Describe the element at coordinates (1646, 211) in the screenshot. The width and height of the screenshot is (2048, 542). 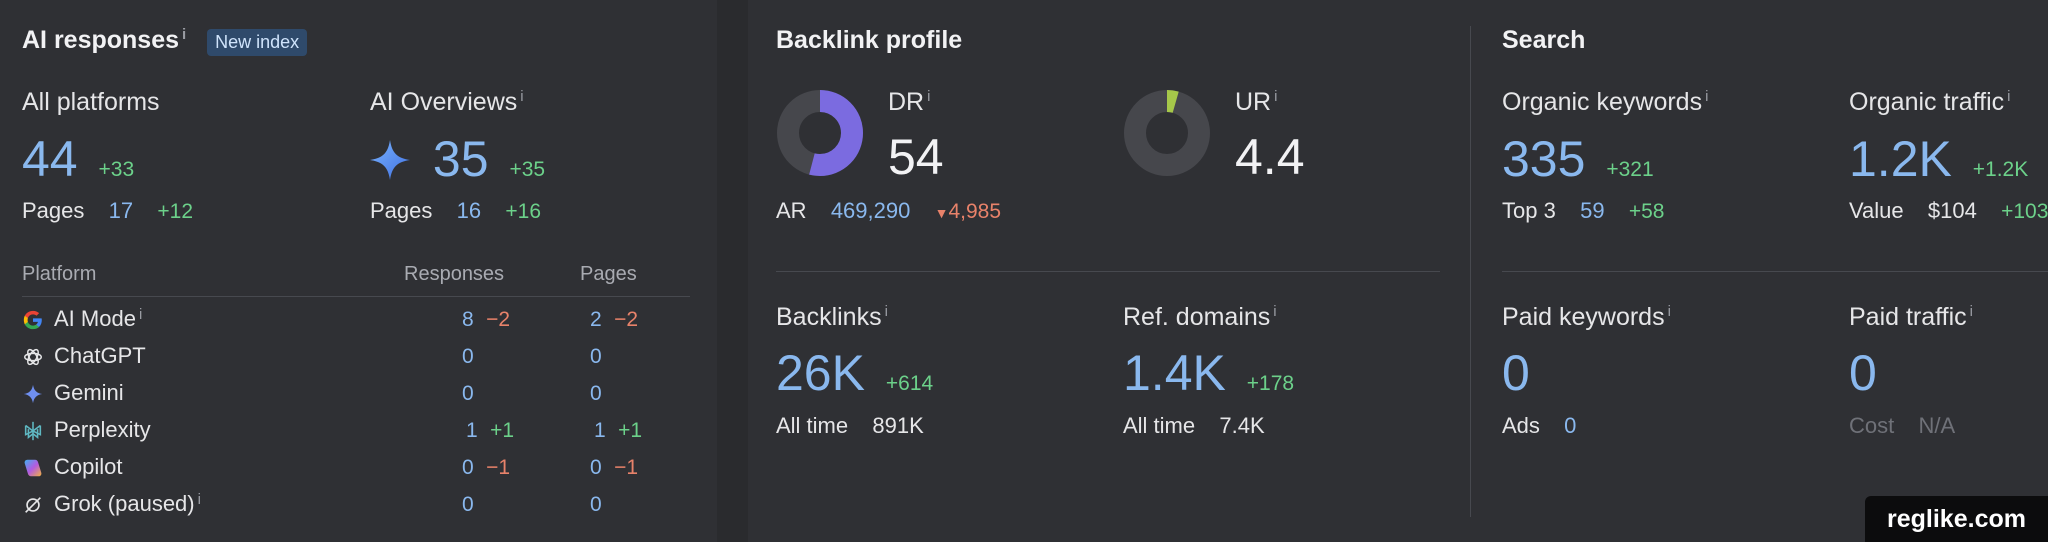
I see `top3-delta: +58` at that location.